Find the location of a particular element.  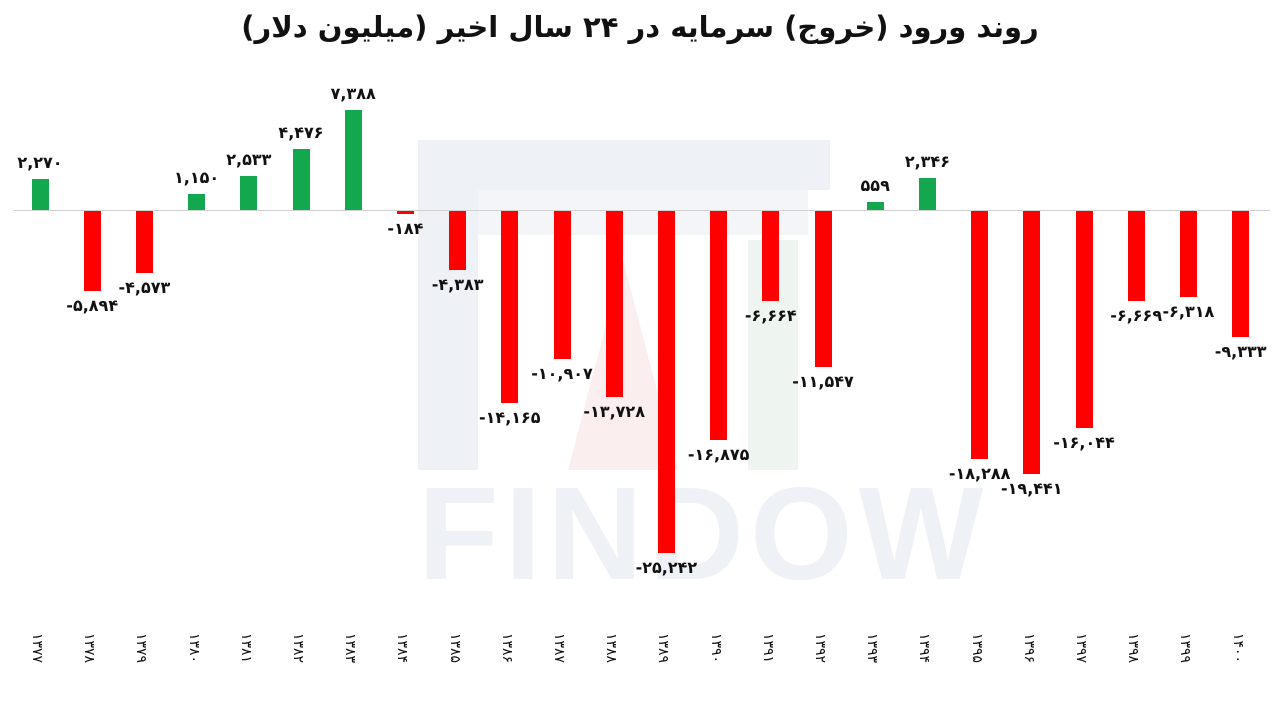

value-label: -۱۳,۷۲۸ is located at coordinates (614, 411).